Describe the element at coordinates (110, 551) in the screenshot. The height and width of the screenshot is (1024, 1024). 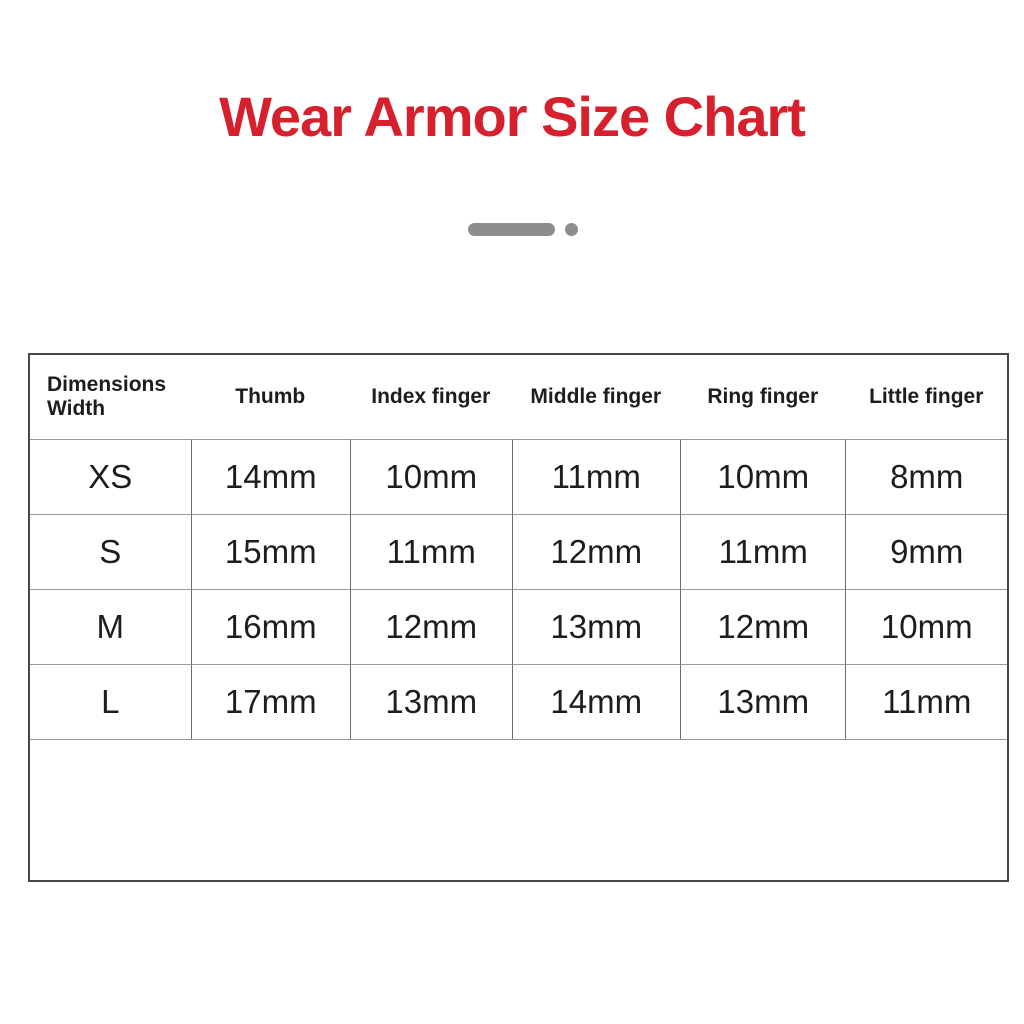
I see `size-label-s: S` at that location.